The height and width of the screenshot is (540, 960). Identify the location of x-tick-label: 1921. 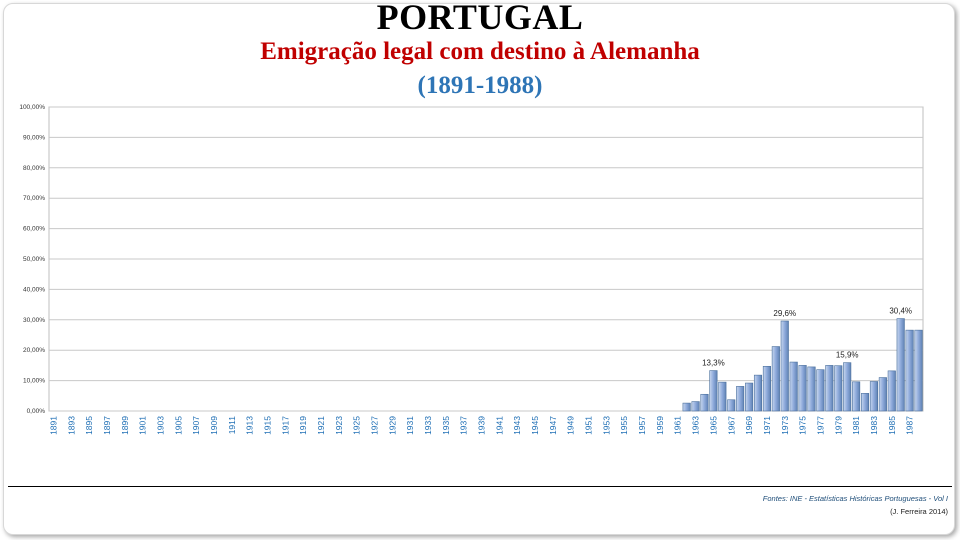
(321, 425).